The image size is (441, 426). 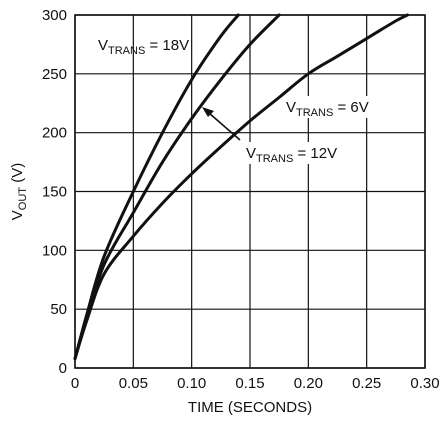 I want to click on y-tick-label: 300, so click(x=54, y=15).